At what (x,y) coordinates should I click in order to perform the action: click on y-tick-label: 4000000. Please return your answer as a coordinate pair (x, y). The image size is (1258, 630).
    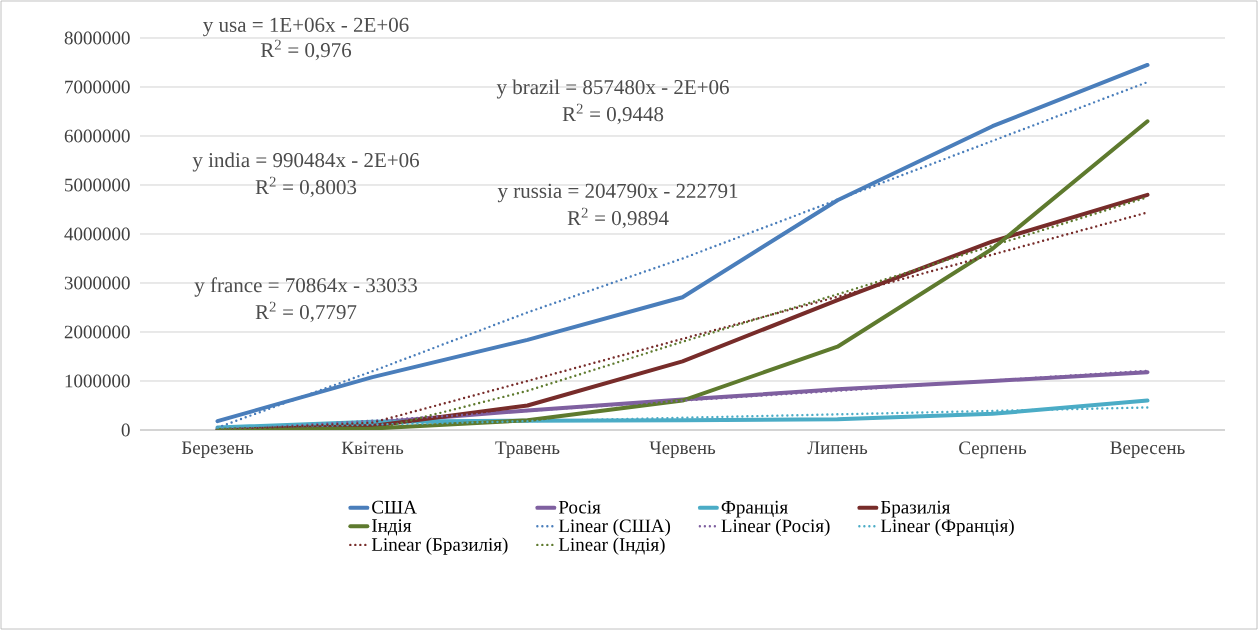
    Looking at the image, I should click on (97, 234).